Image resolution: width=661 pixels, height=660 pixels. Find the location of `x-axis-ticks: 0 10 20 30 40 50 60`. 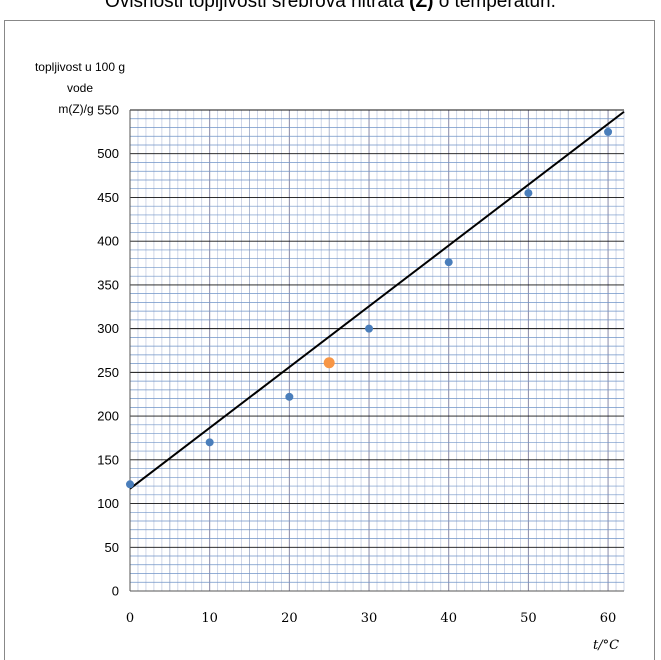

x-axis-ticks: 0 10 20 30 40 50 60 is located at coordinates (371, 618).